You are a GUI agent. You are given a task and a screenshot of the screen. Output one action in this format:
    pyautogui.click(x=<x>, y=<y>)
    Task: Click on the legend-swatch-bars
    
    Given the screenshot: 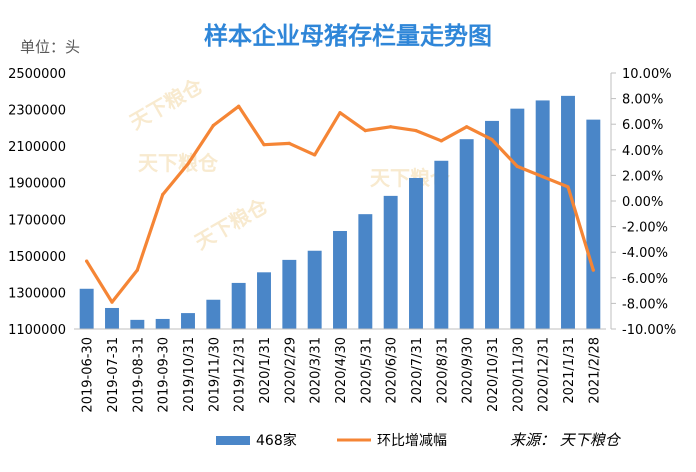 What is the action you would take?
    pyautogui.click(x=233, y=440)
    